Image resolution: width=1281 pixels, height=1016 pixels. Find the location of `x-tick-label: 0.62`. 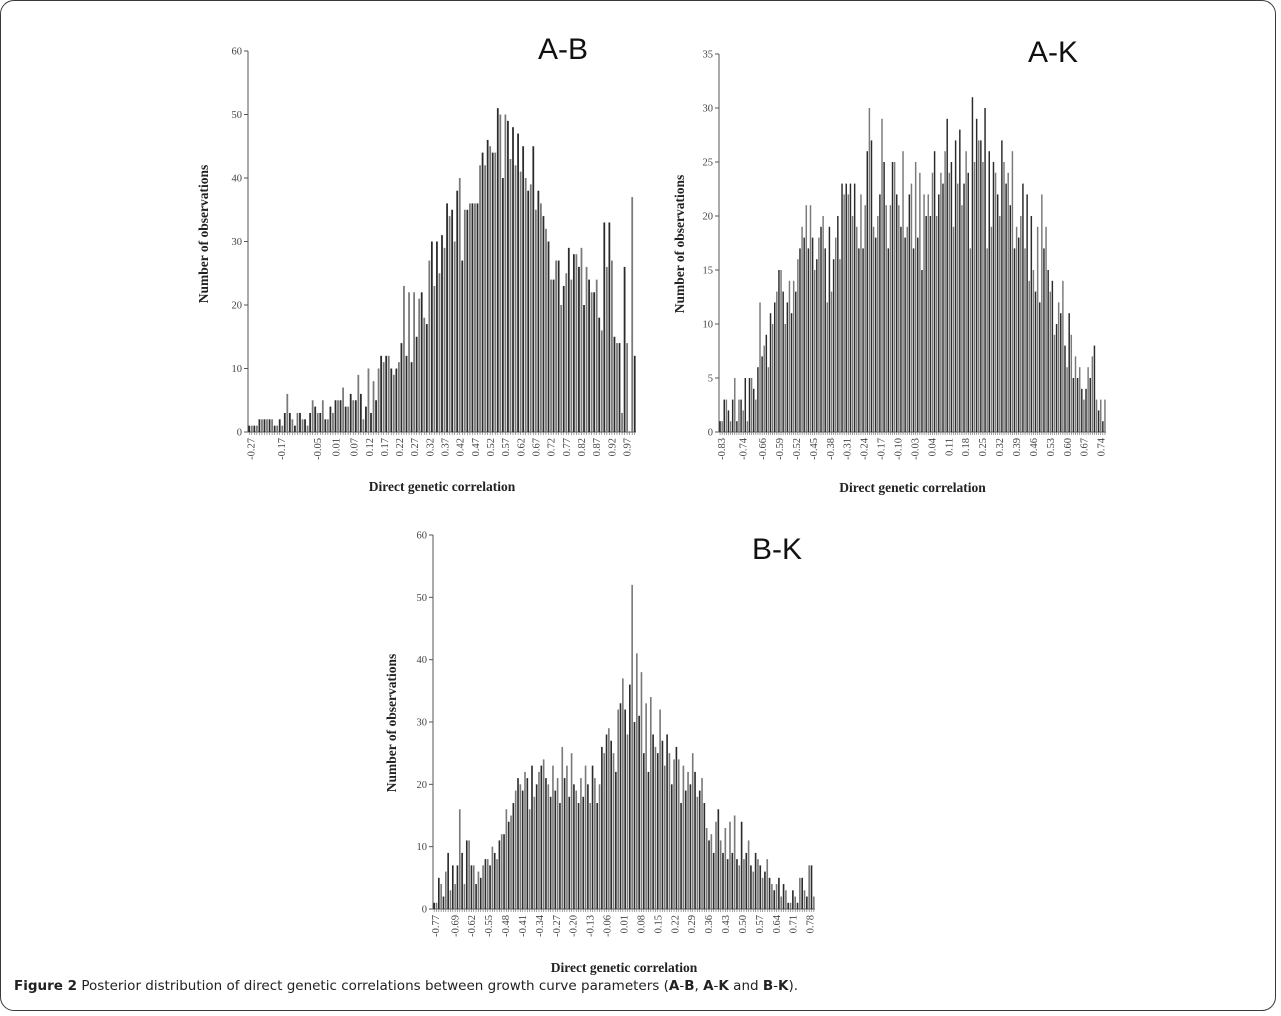

x-tick-label: 0.62 is located at coordinates (521, 447).